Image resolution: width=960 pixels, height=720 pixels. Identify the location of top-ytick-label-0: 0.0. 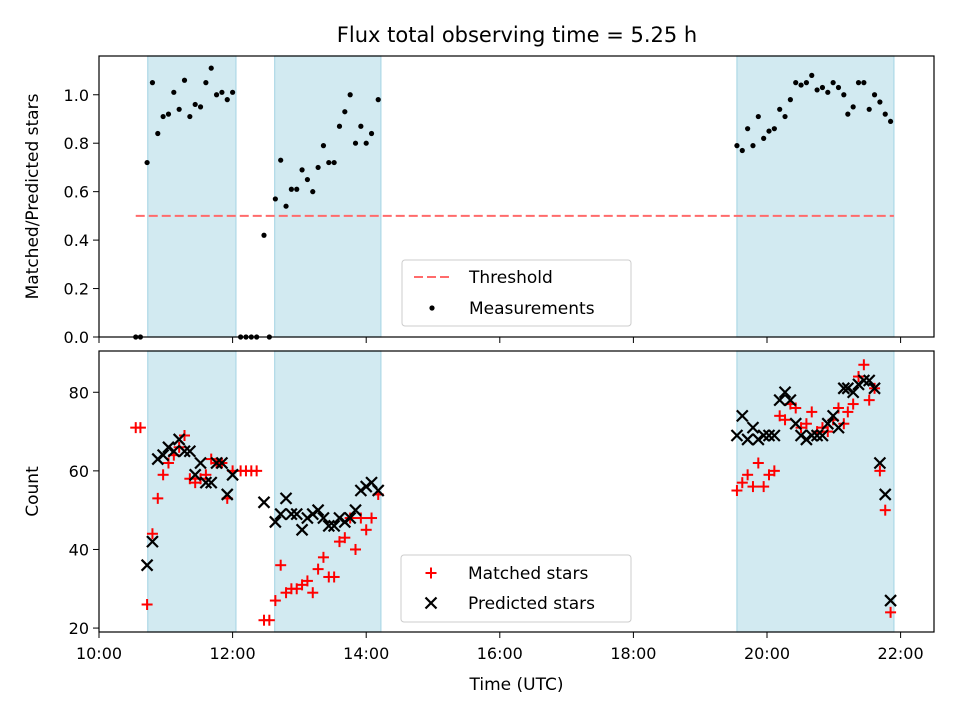
(76, 337).